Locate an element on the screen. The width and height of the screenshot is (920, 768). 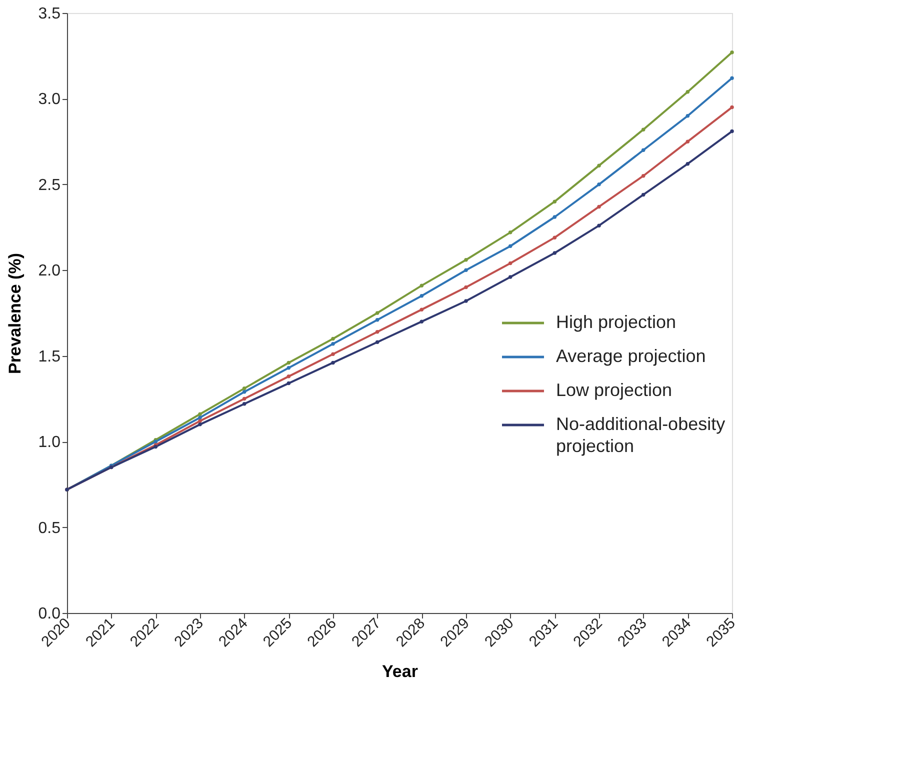
y-tick-label: 2.0 is located at coordinates (49, 271).